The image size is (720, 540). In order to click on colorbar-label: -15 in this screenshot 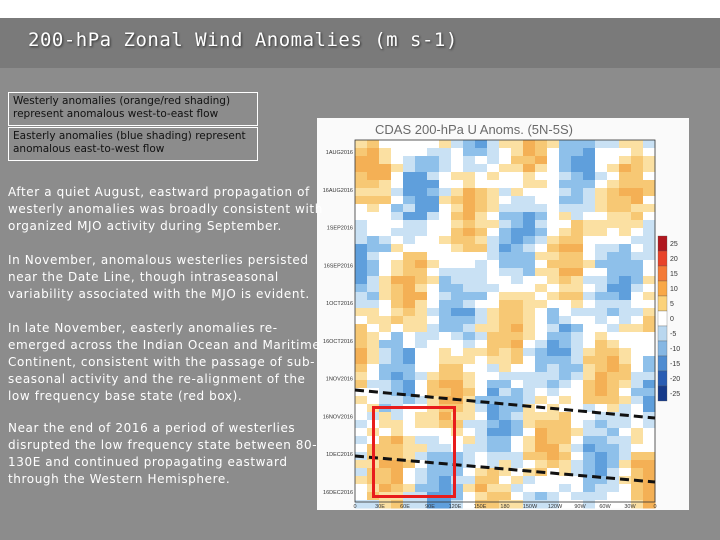, I will do `click(675, 364)`.